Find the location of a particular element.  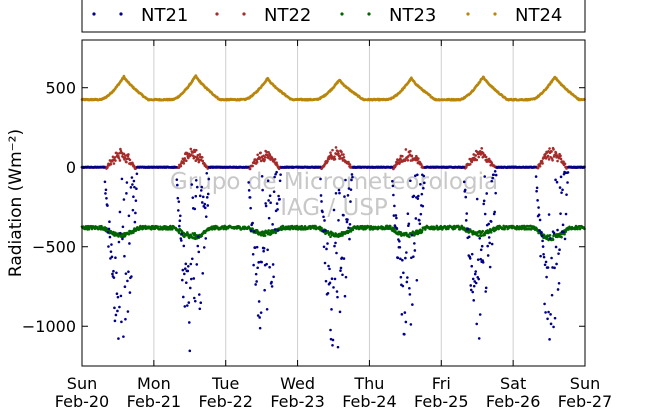

x-tick-label-day: Mon is located at coordinates (154, 383).